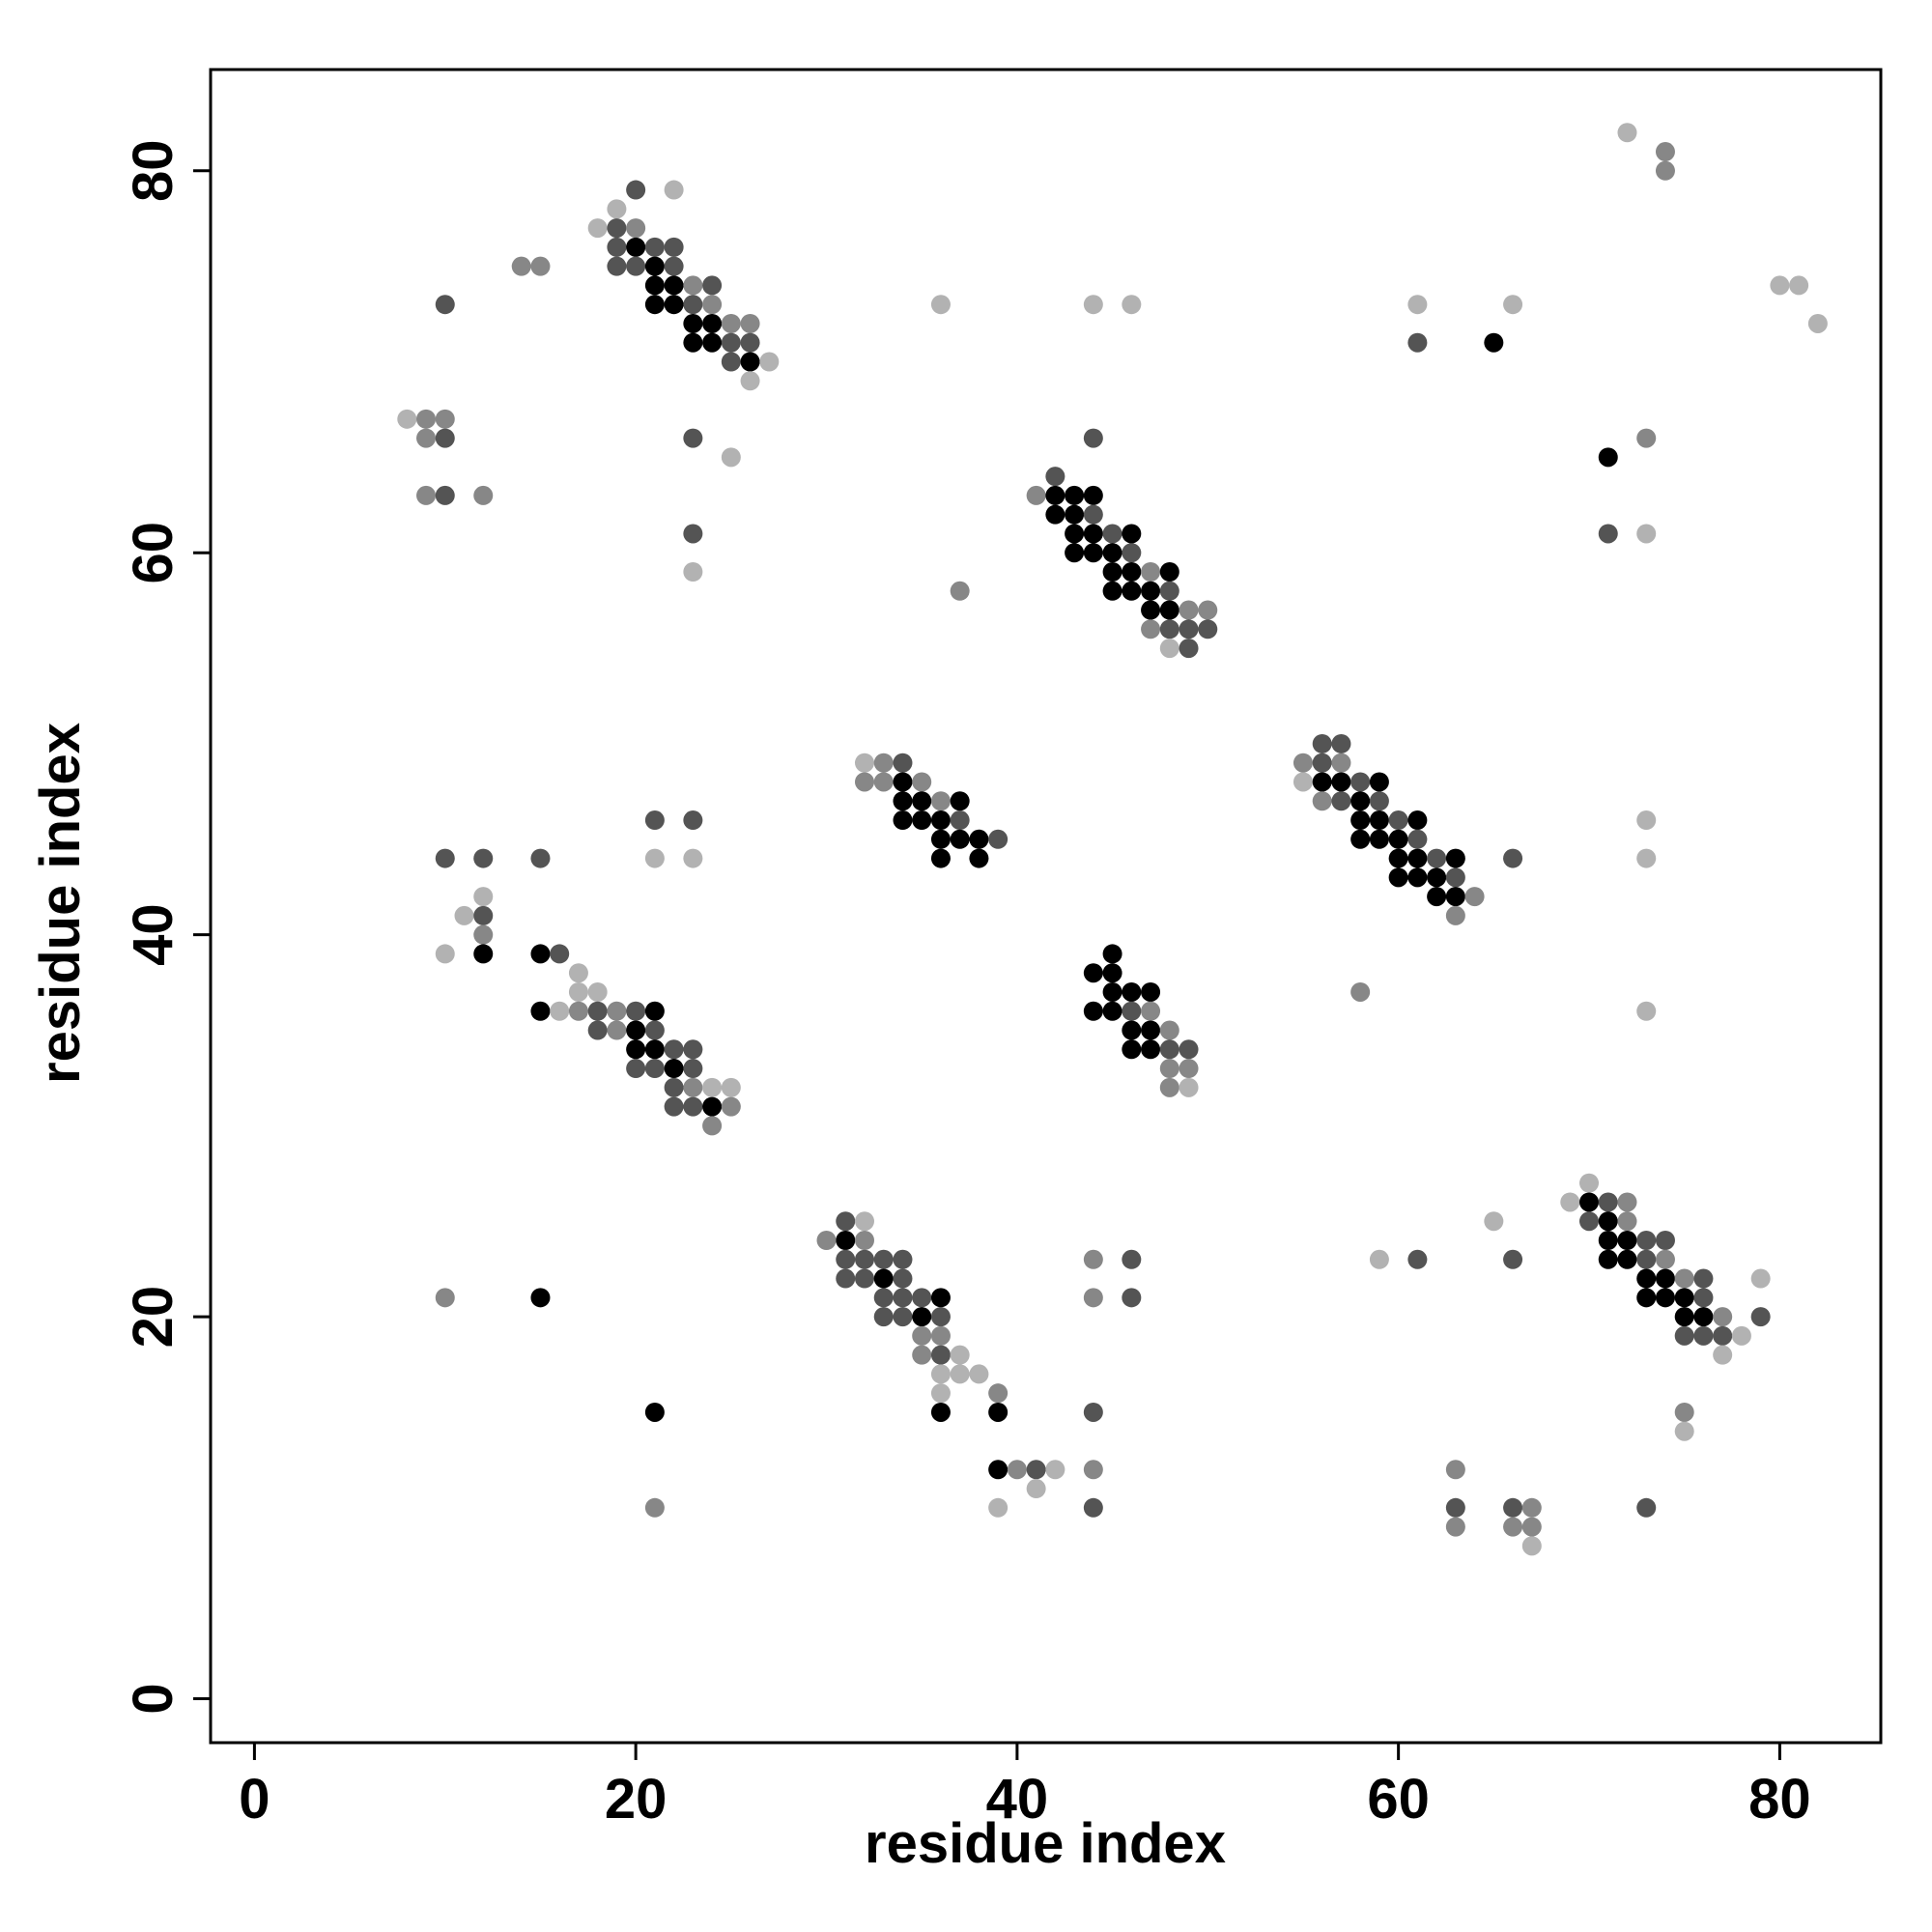 This screenshot has width=1932, height=1932. I want to click on x-tick-label: 0, so click(254, 1799).